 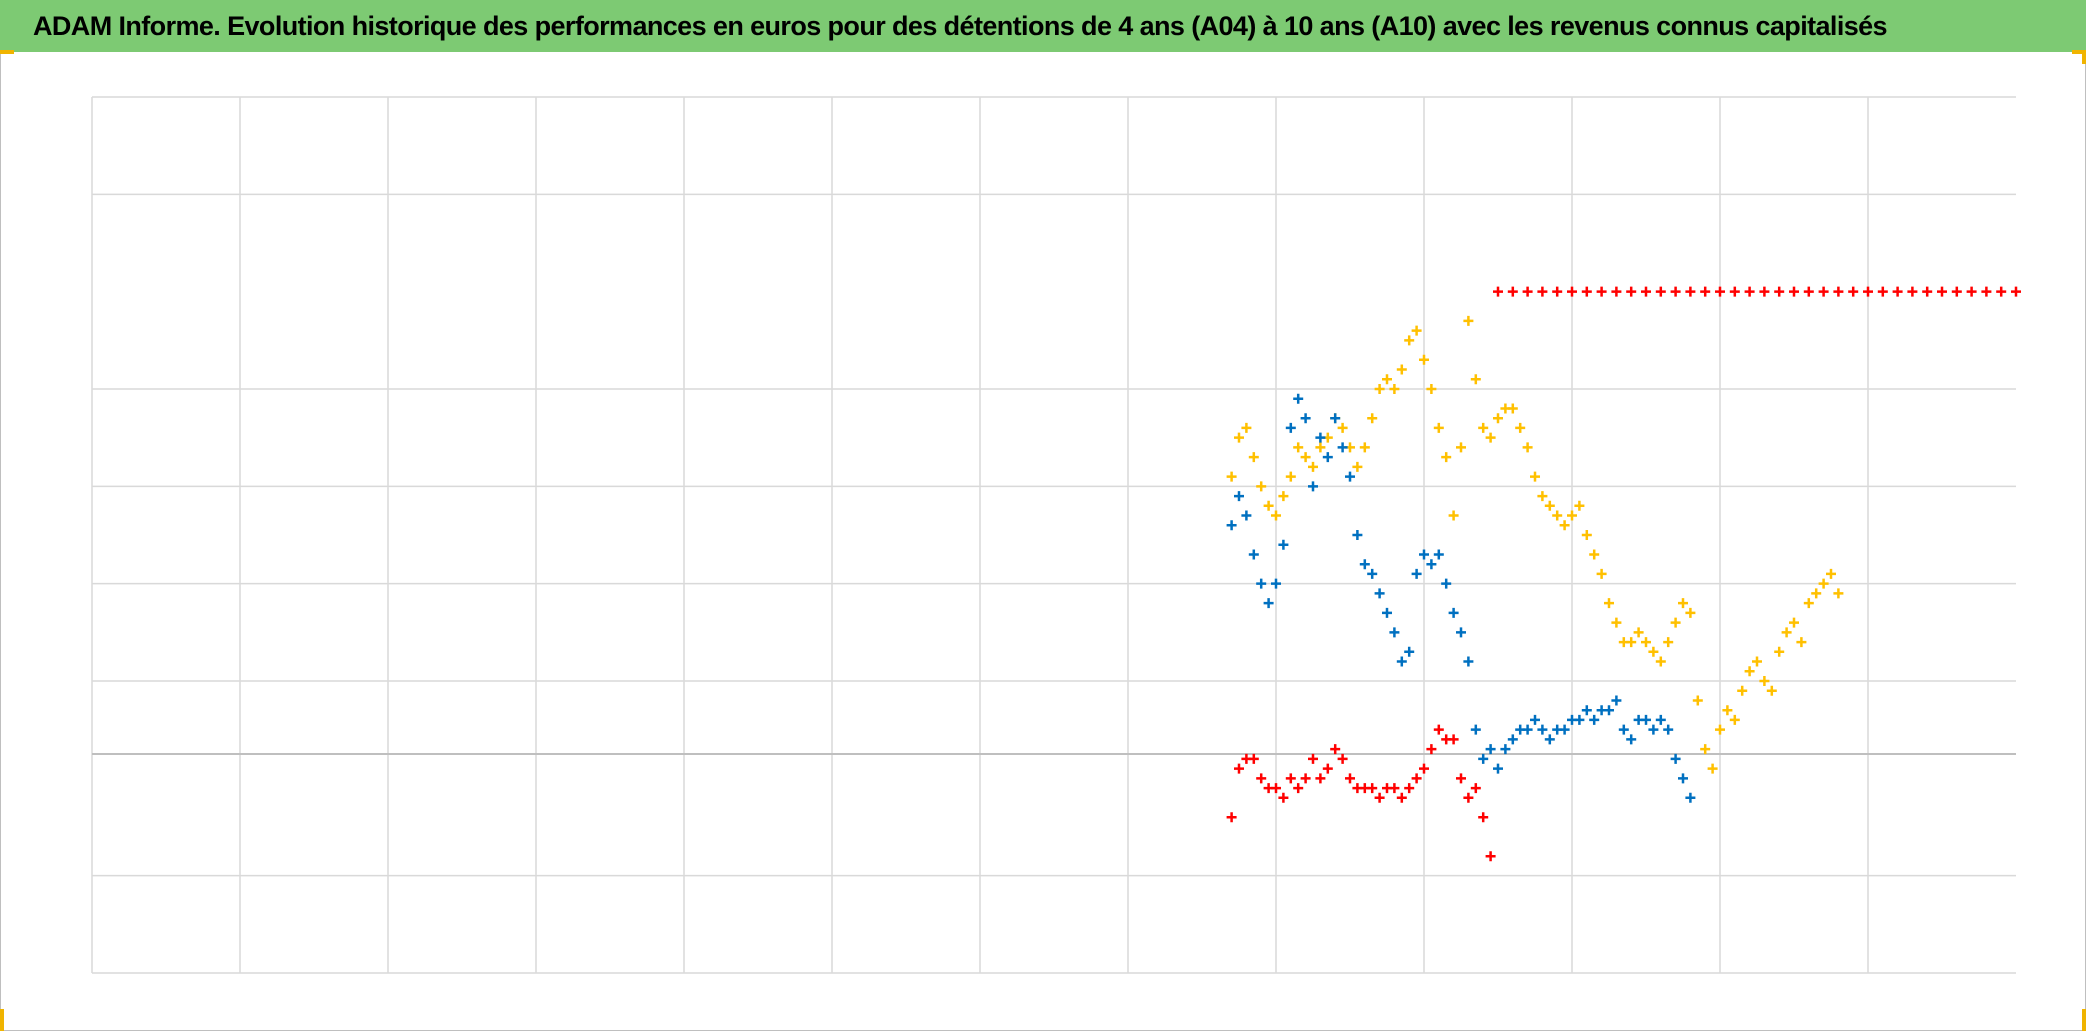 What do you see at coordinates (2084, 57) in the screenshot?
I see `resize-handle-top-right-vertical` at bounding box center [2084, 57].